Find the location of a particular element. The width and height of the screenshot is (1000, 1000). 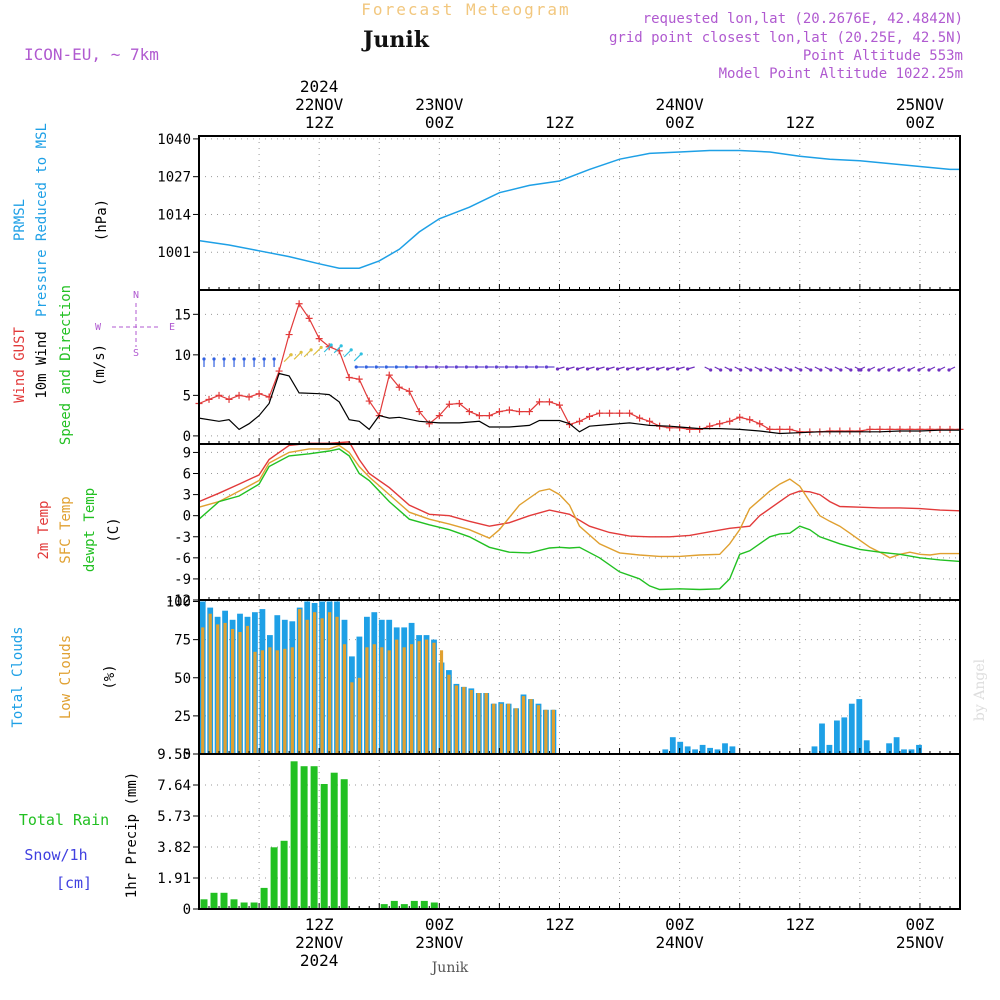

top-time-label: 12Z is located at coordinates (319, 122).